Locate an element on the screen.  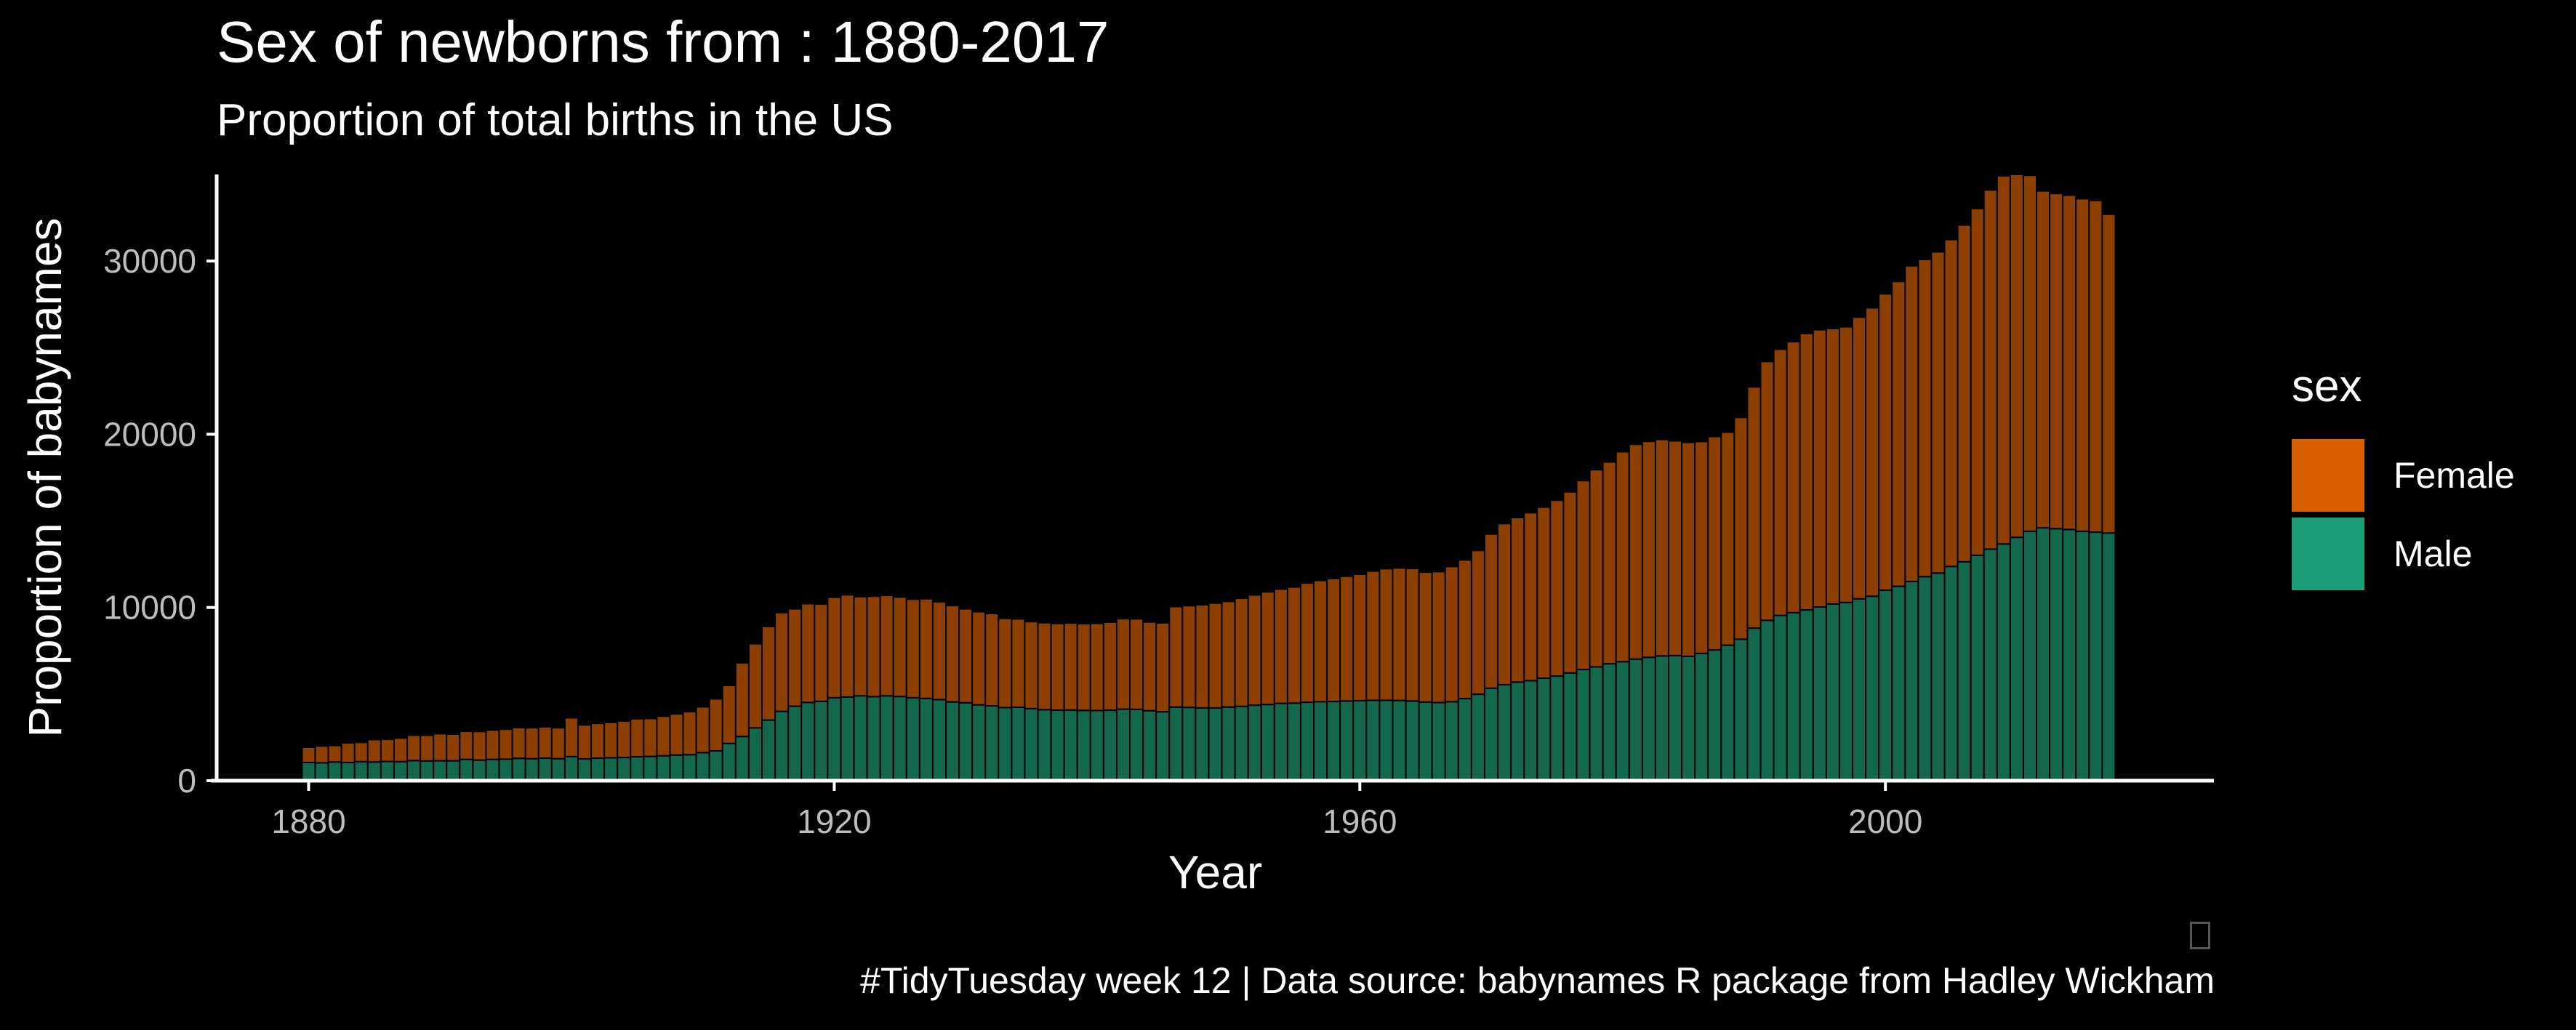
bar-female-1981 is located at coordinates (1635, 551).